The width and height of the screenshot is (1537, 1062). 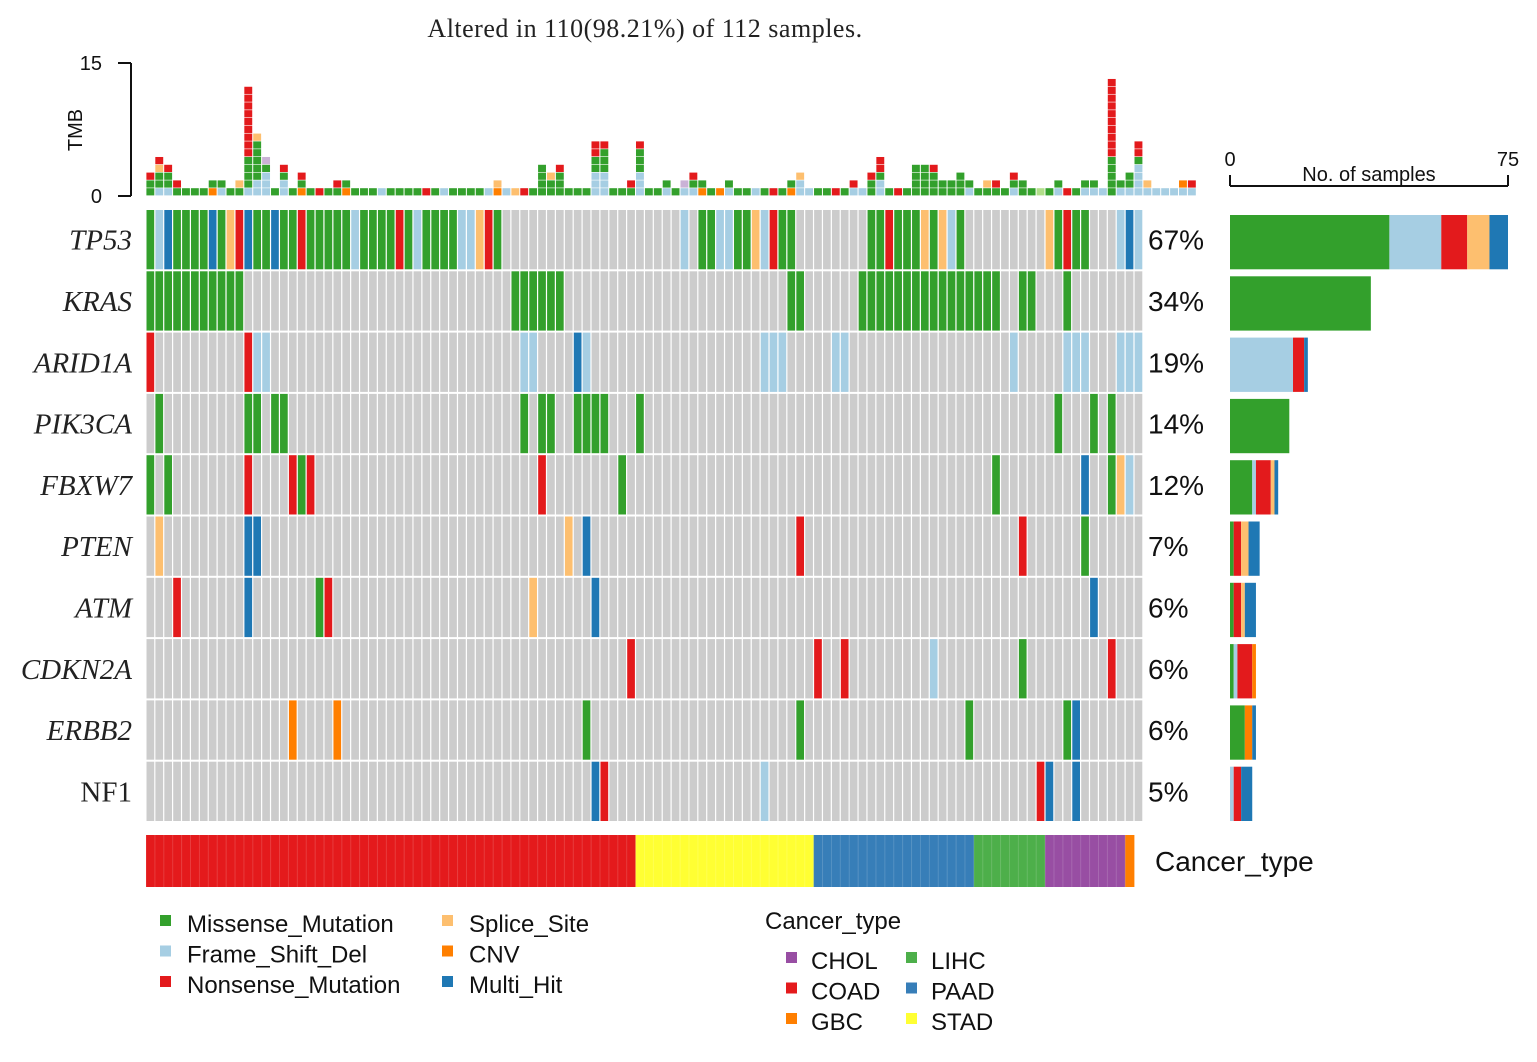 I want to click on legend-label: Splice_Site, so click(x=529, y=924).